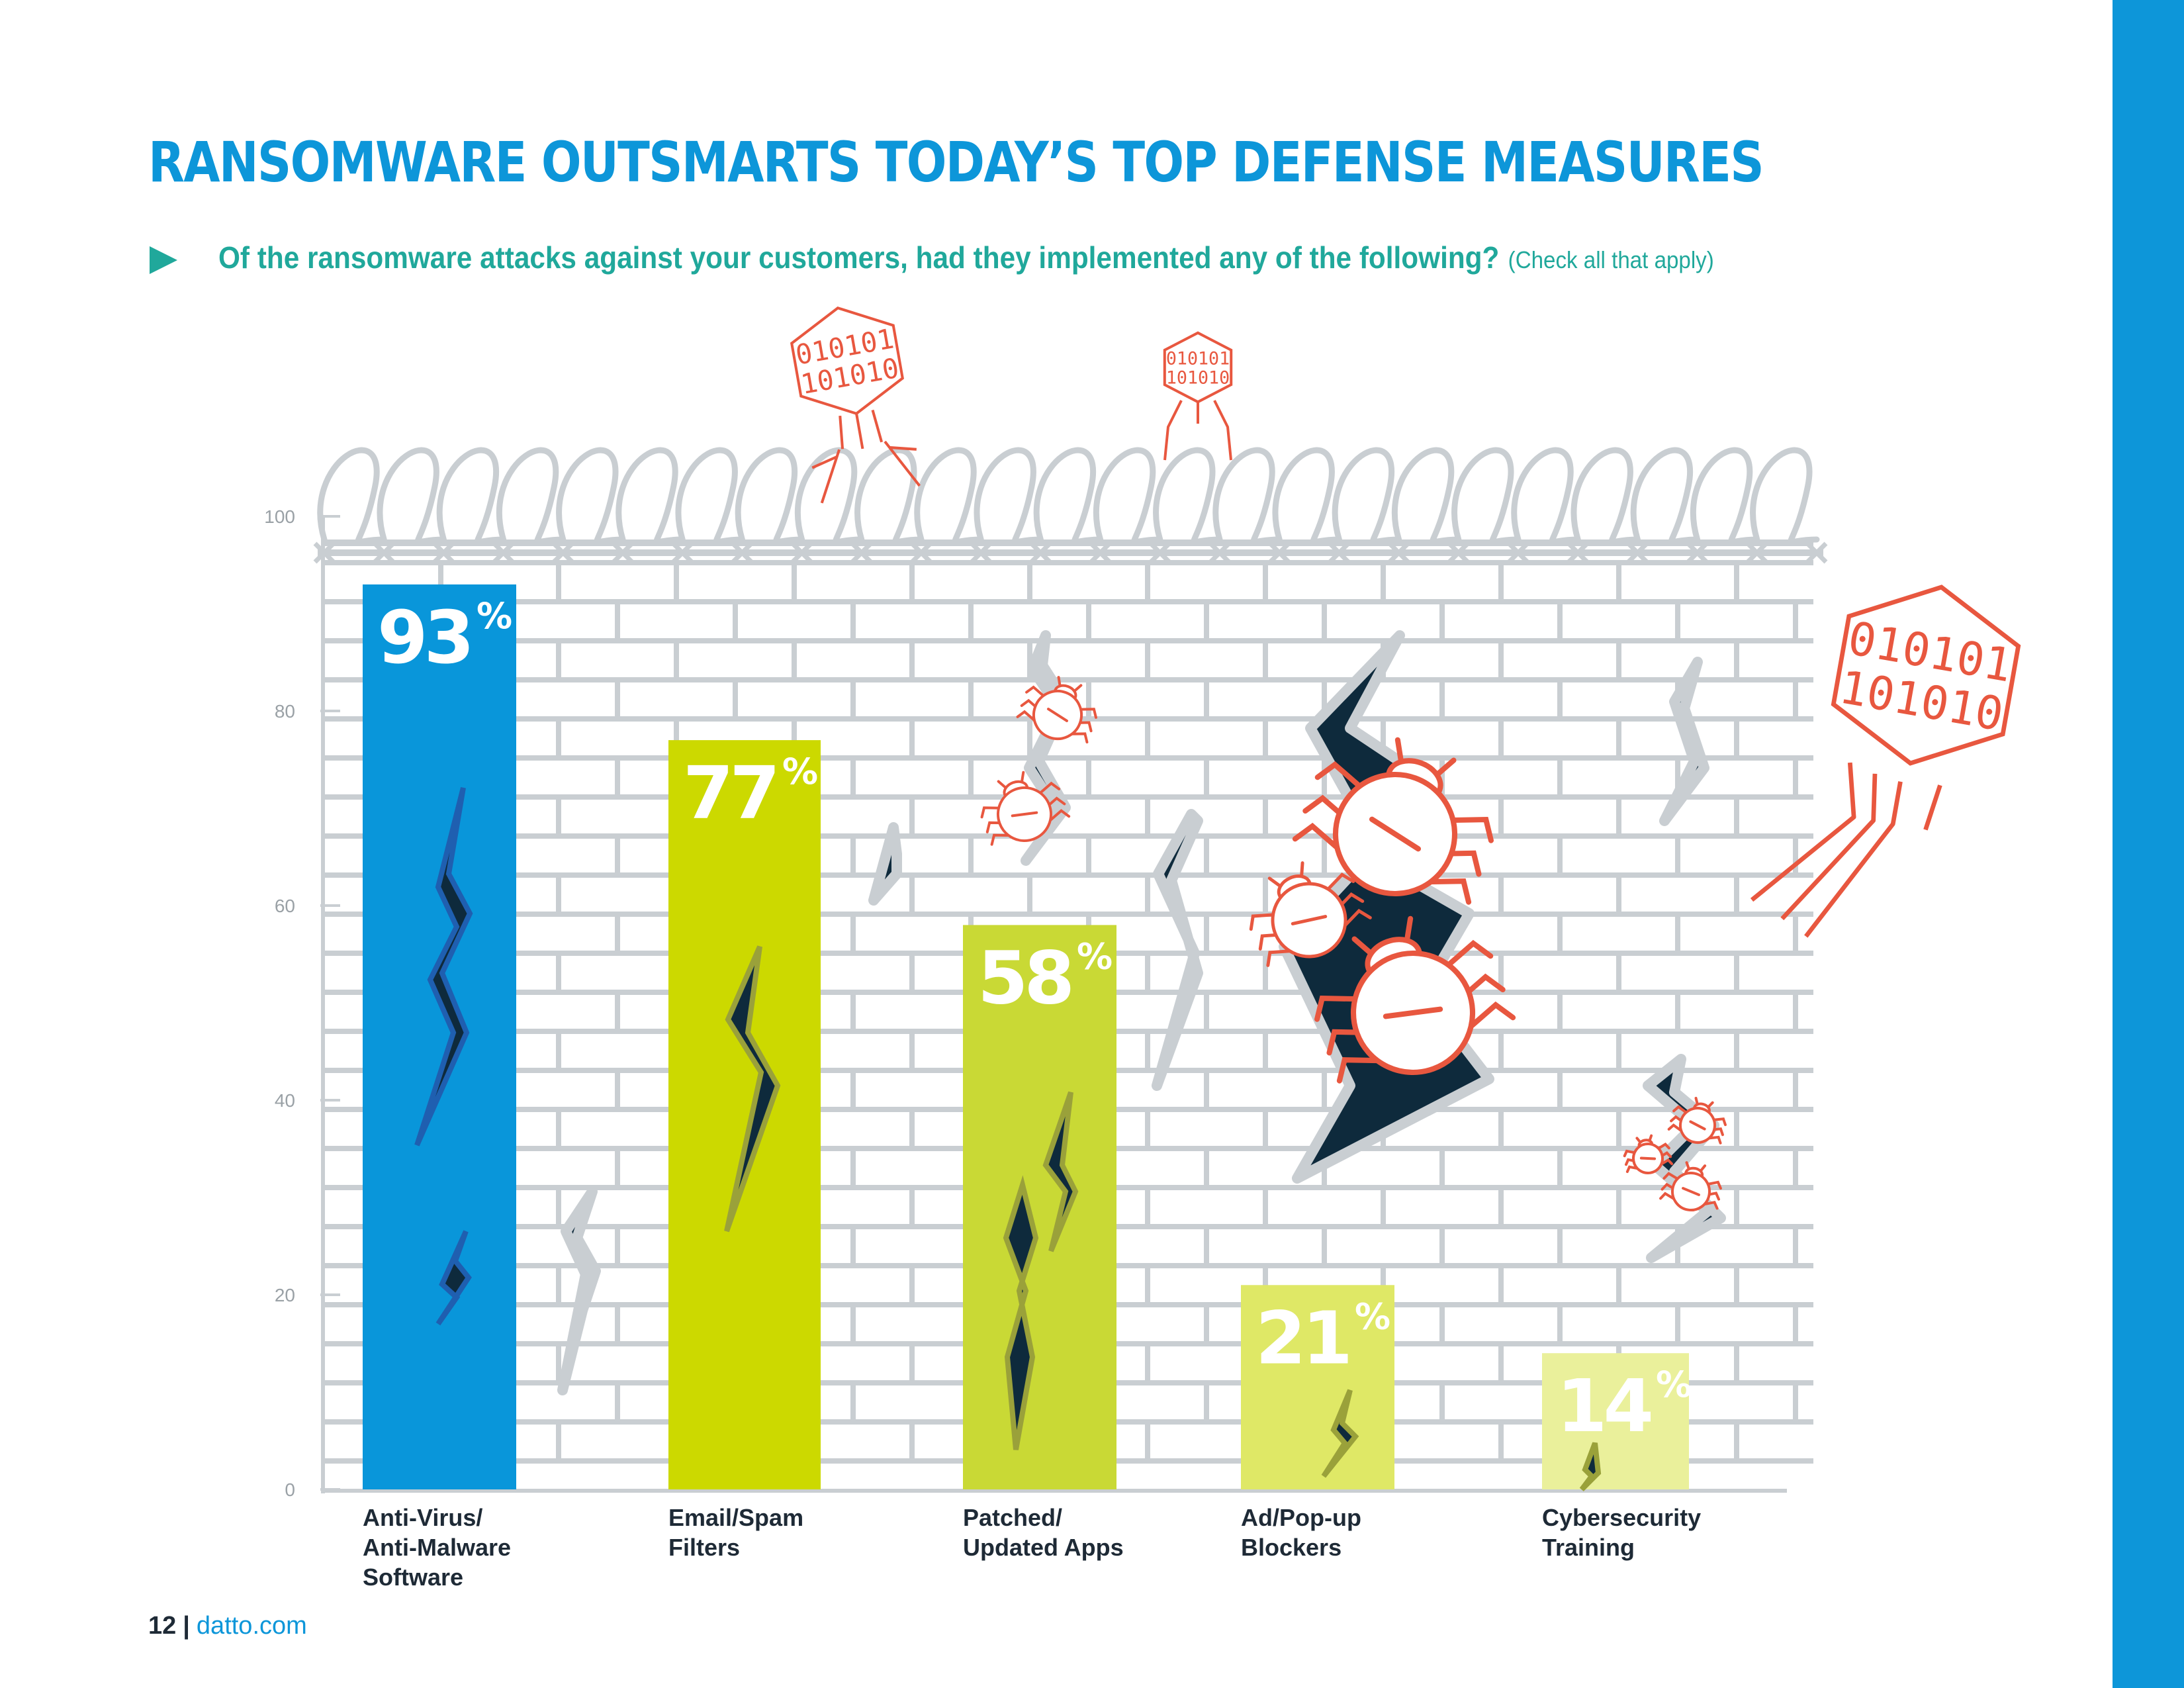 This screenshot has height=1688, width=2184. What do you see at coordinates (1043, 1532) in the screenshot?
I see `category-label: Patched/Updated Apps` at bounding box center [1043, 1532].